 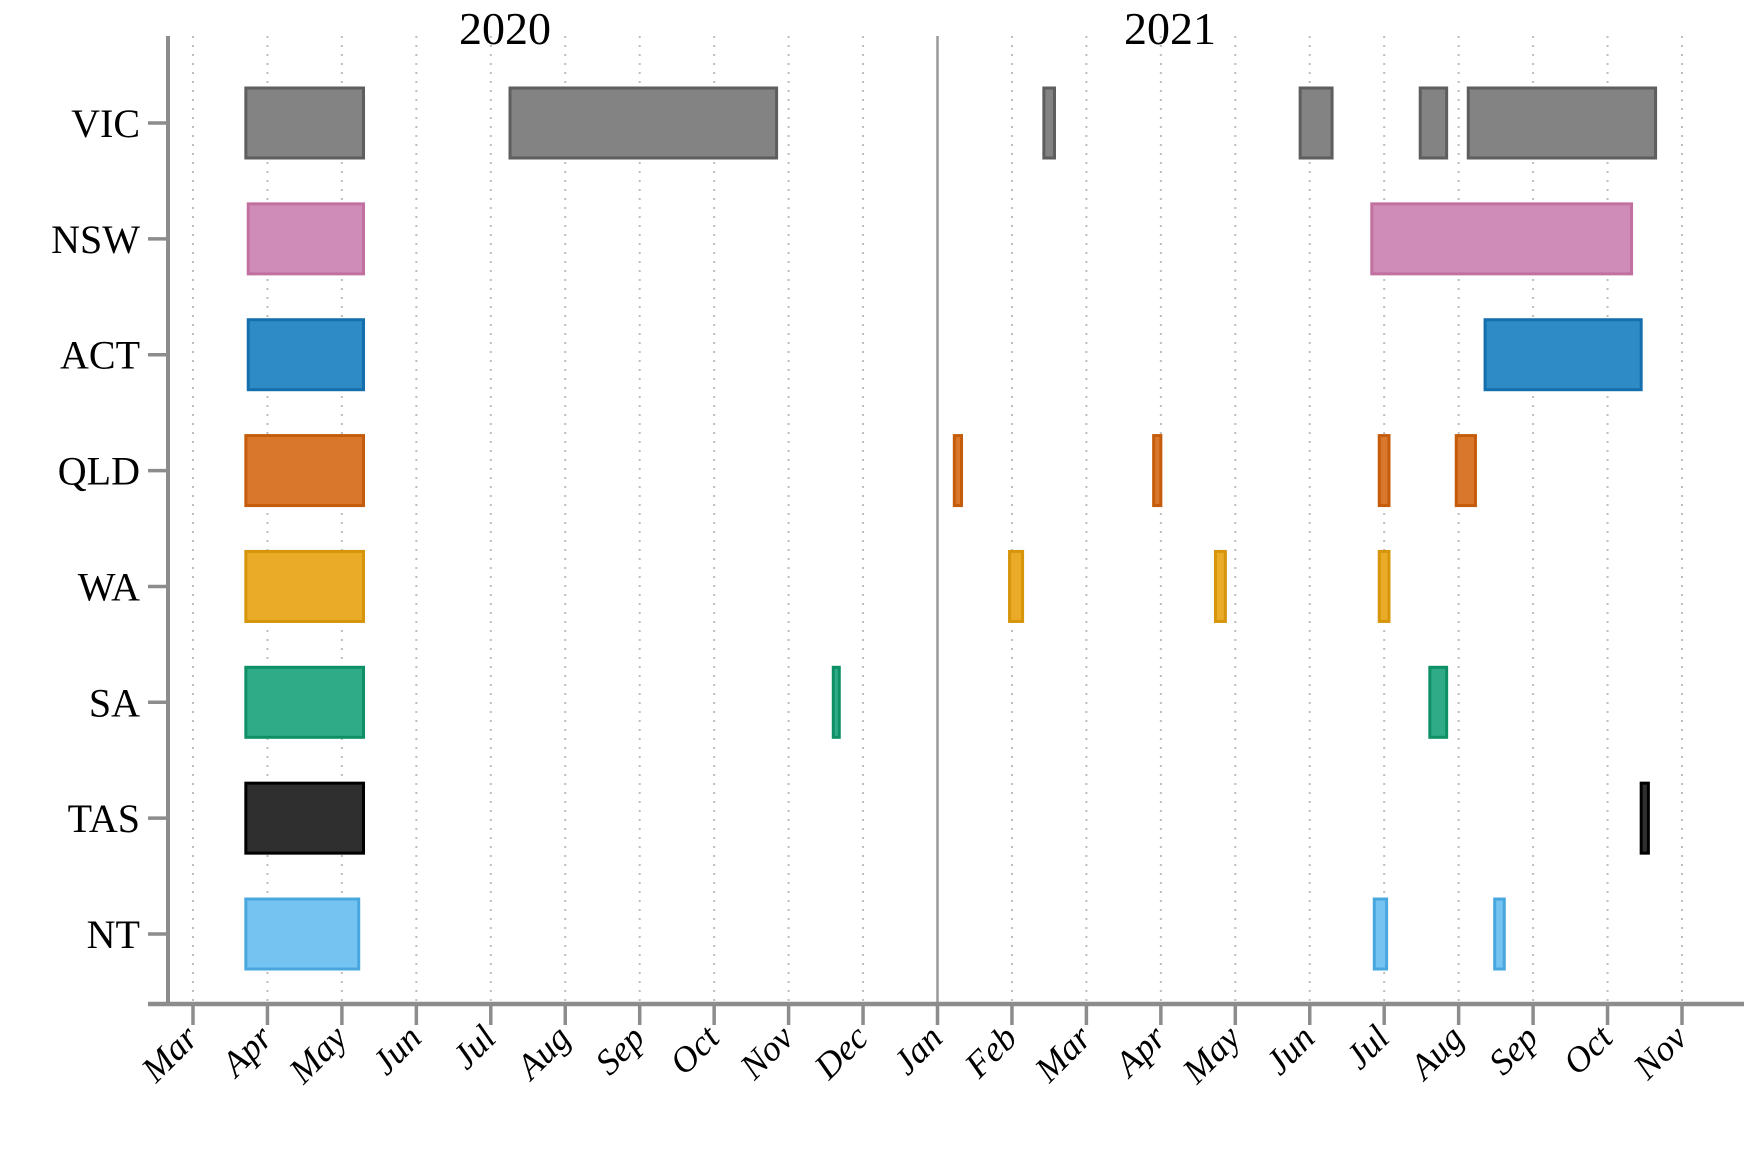 I want to click on x-tick-label-mar-0: Mar, so click(x=170, y=1054).